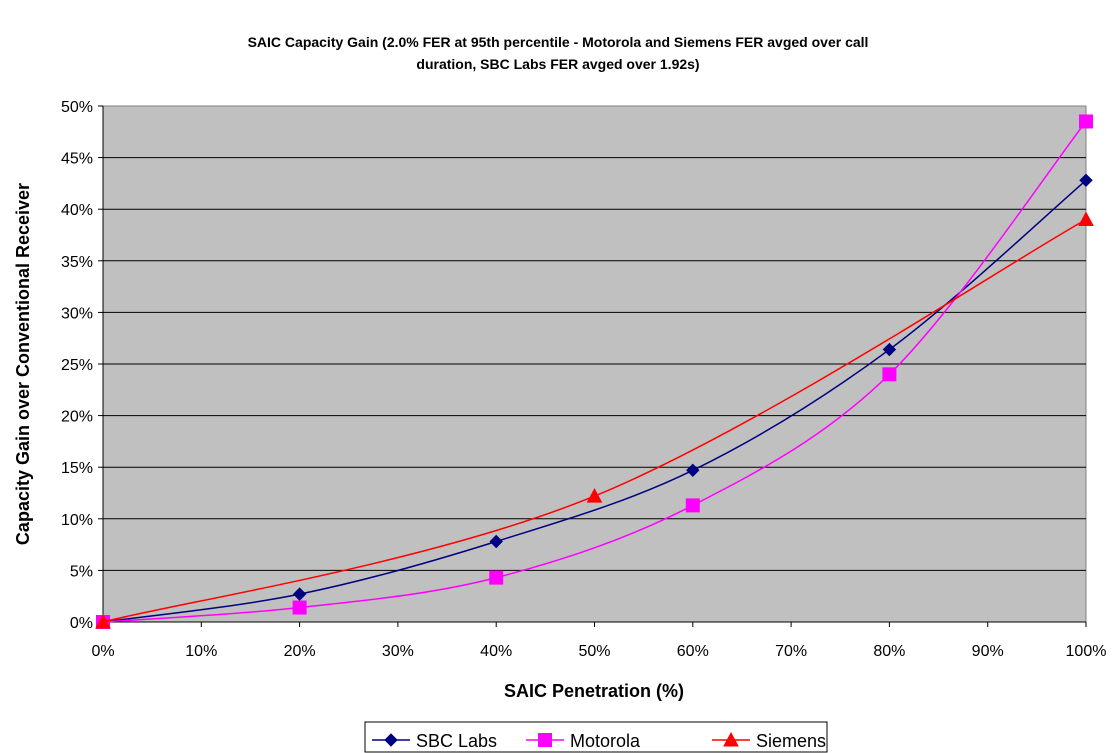  Describe the element at coordinates (791, 651) in the screenshot. I see `x-tick-label: 70%` at that location.